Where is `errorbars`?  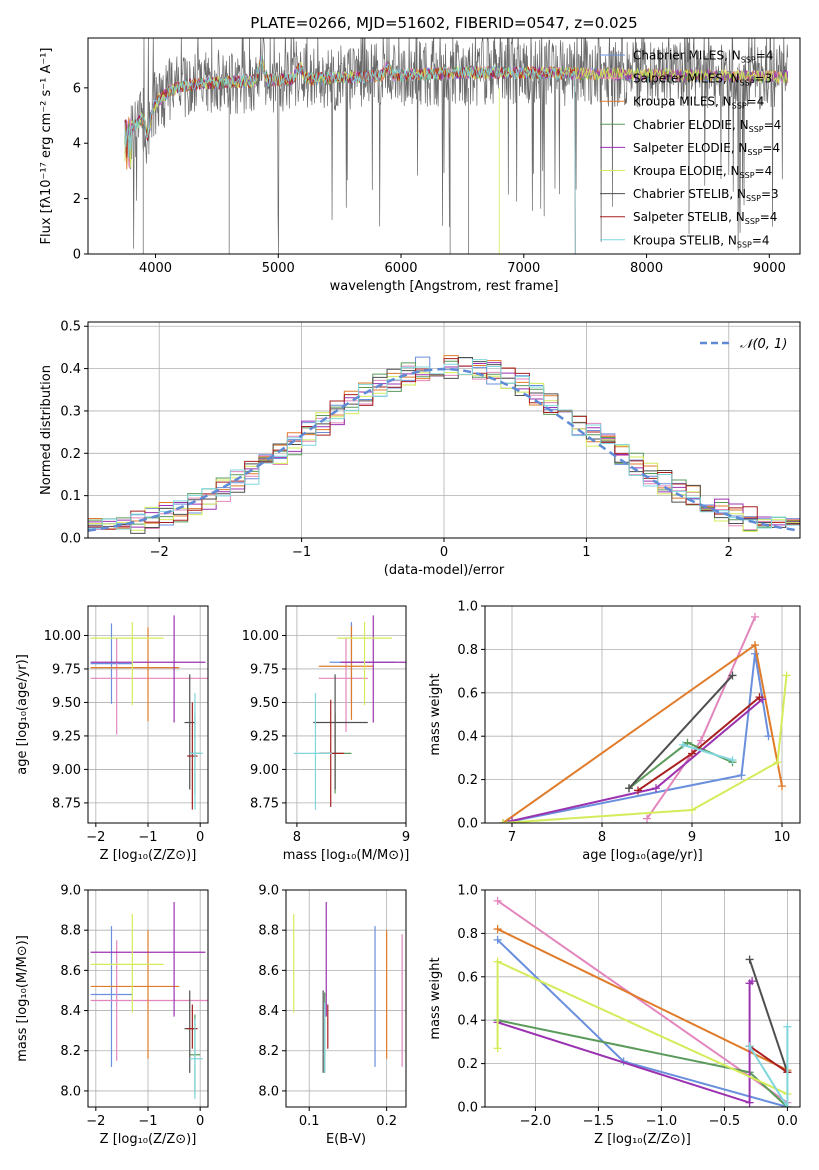 errorbars is located at coordinates (149, 712).